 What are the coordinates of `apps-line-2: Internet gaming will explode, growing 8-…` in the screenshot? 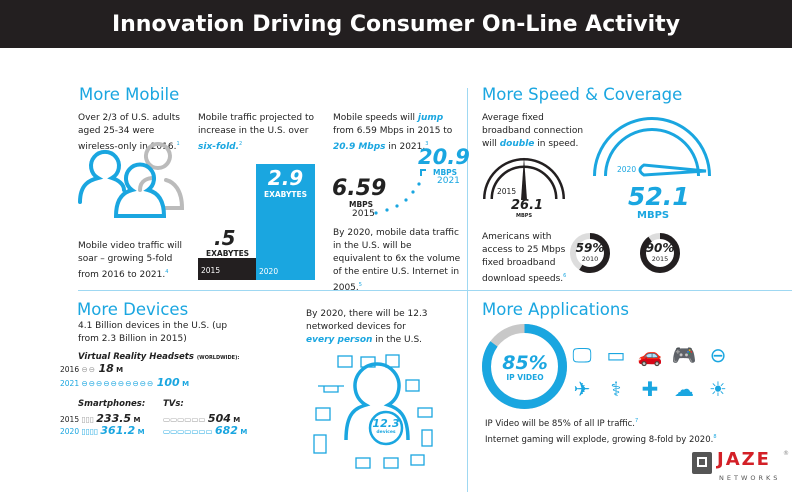 It's located at (601, 439).